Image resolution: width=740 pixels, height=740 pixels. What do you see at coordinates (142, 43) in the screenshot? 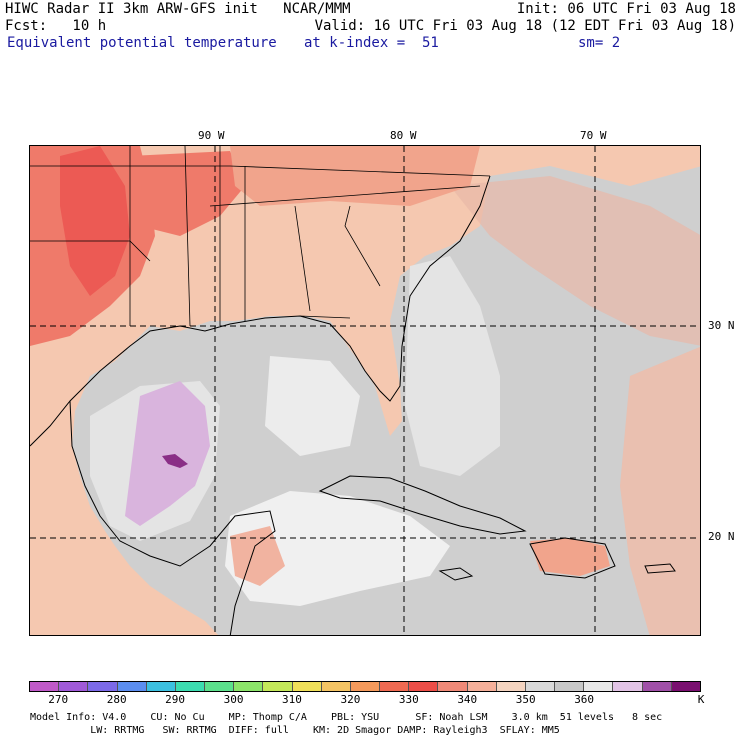
I see `field-name: Equivalent potential temperature` at bounding box center [142, 43].